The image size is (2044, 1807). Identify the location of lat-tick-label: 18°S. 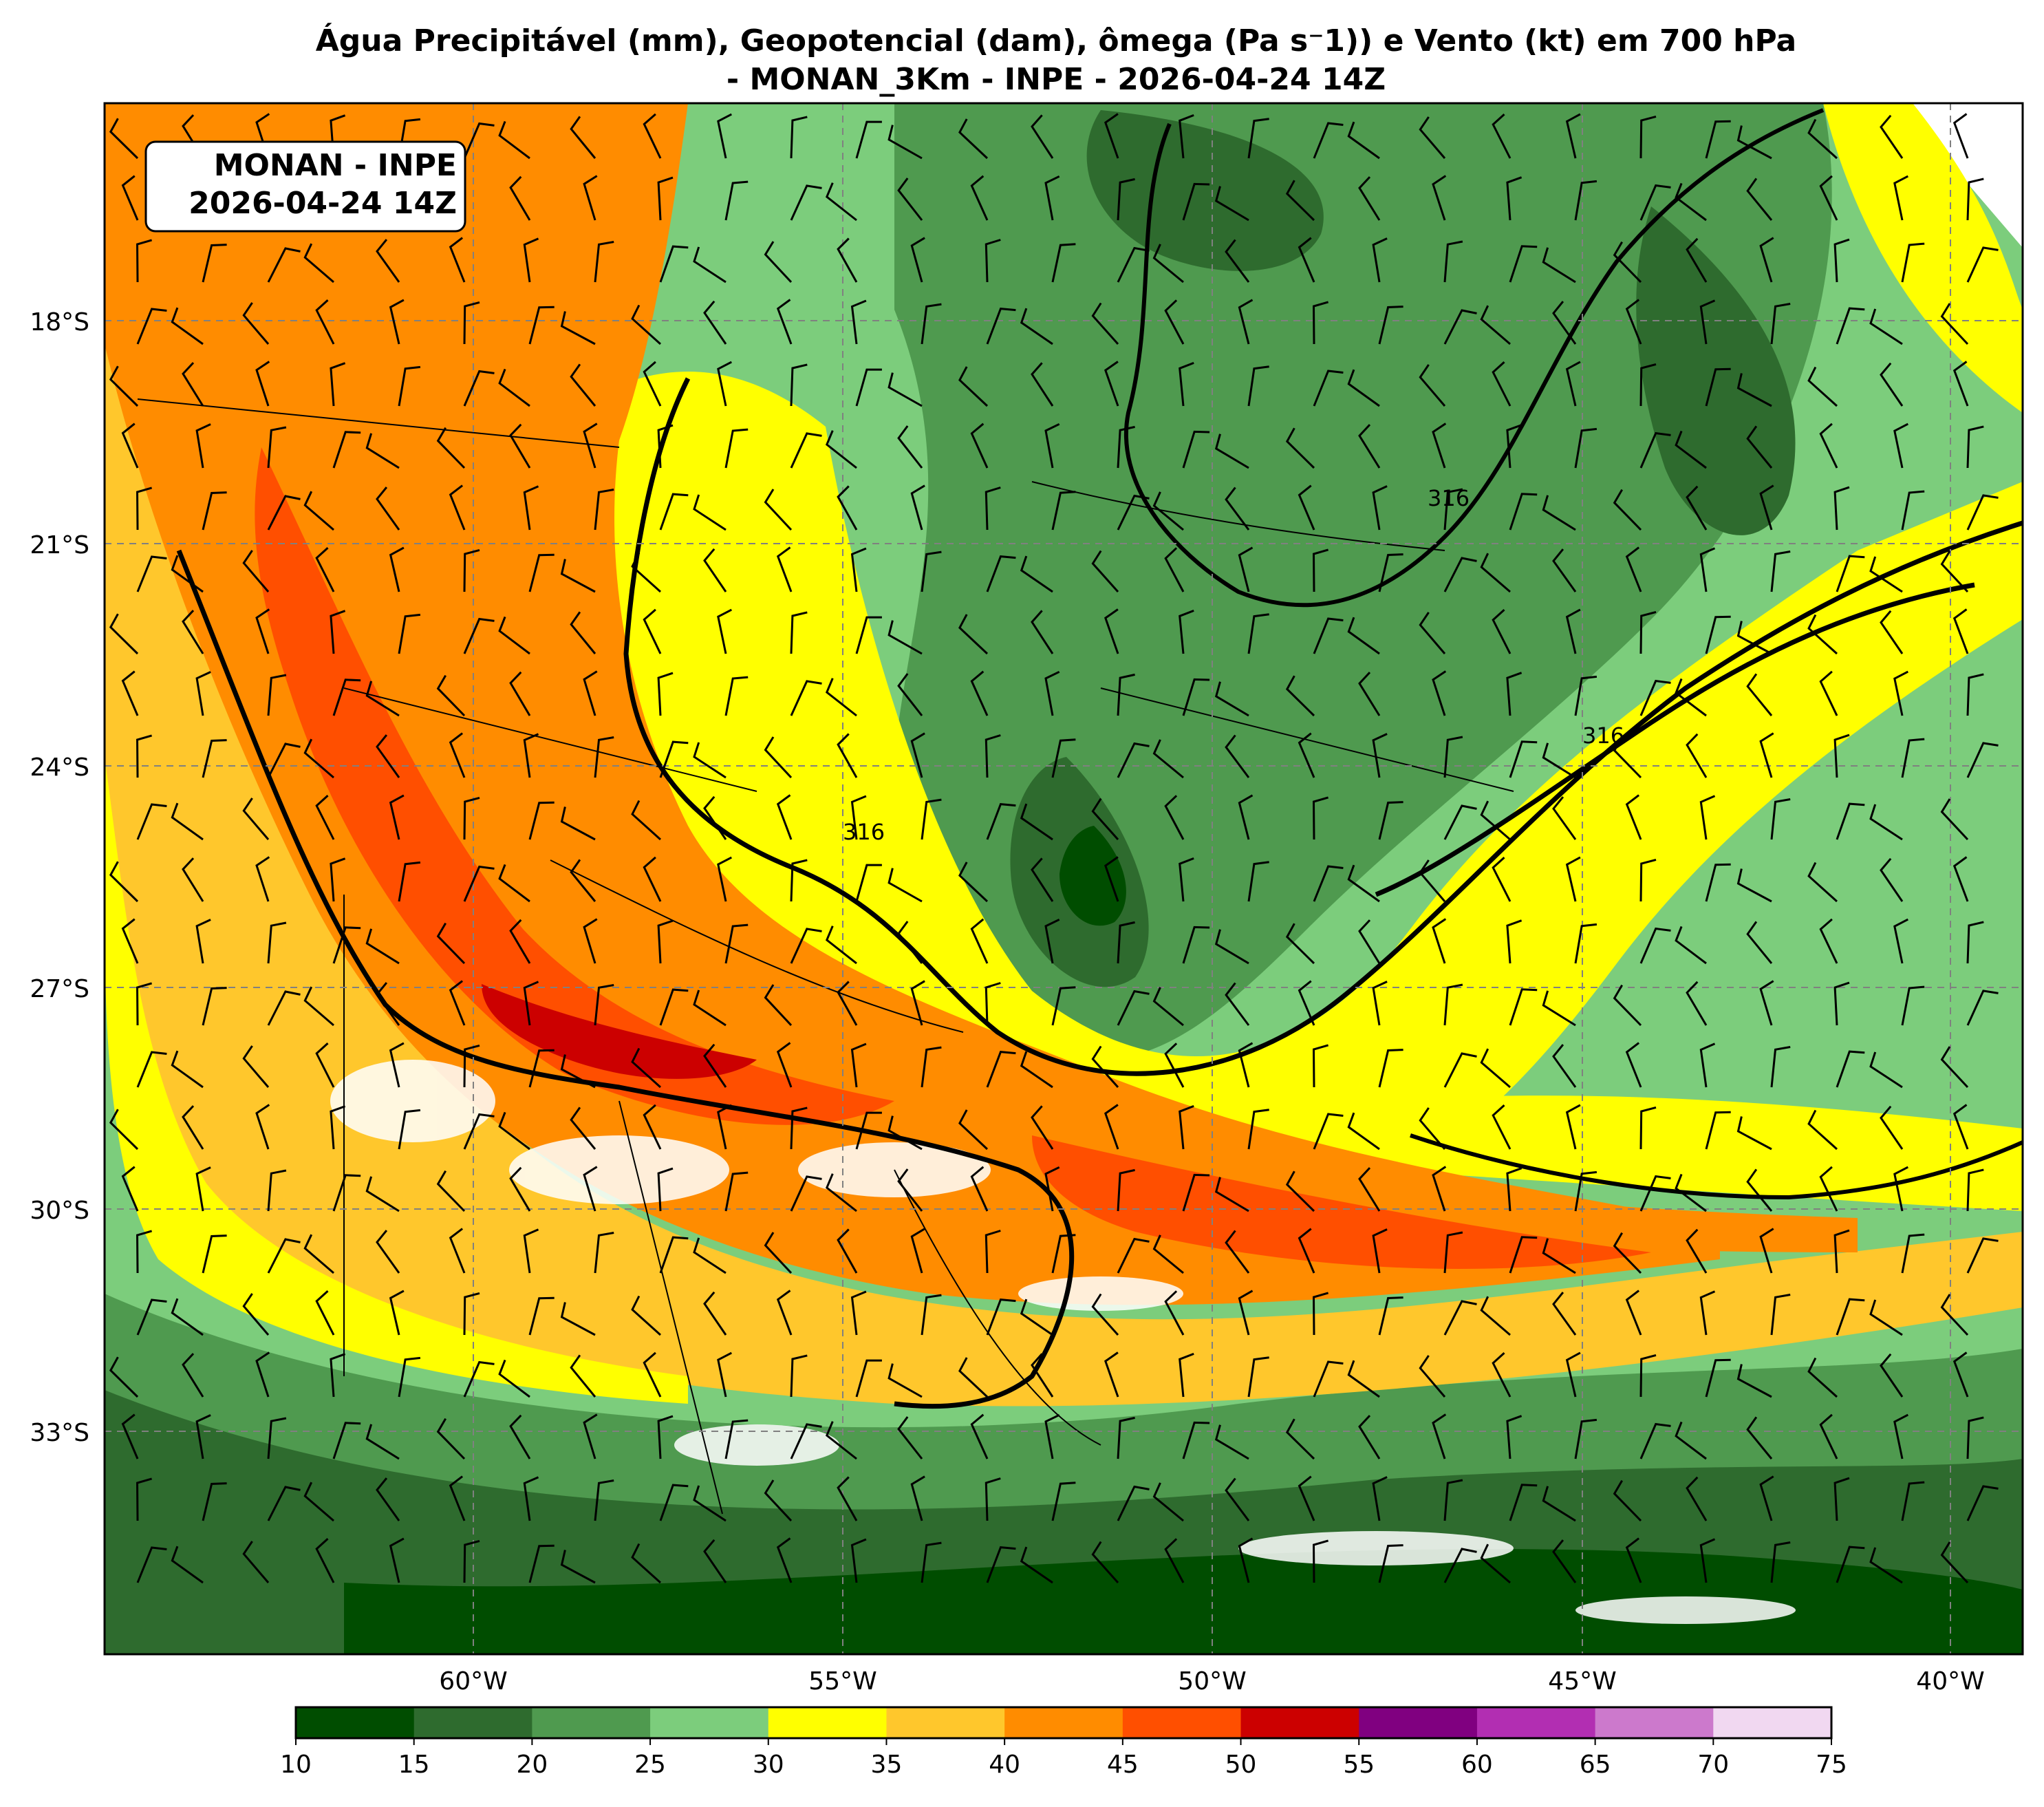
(59, 322).